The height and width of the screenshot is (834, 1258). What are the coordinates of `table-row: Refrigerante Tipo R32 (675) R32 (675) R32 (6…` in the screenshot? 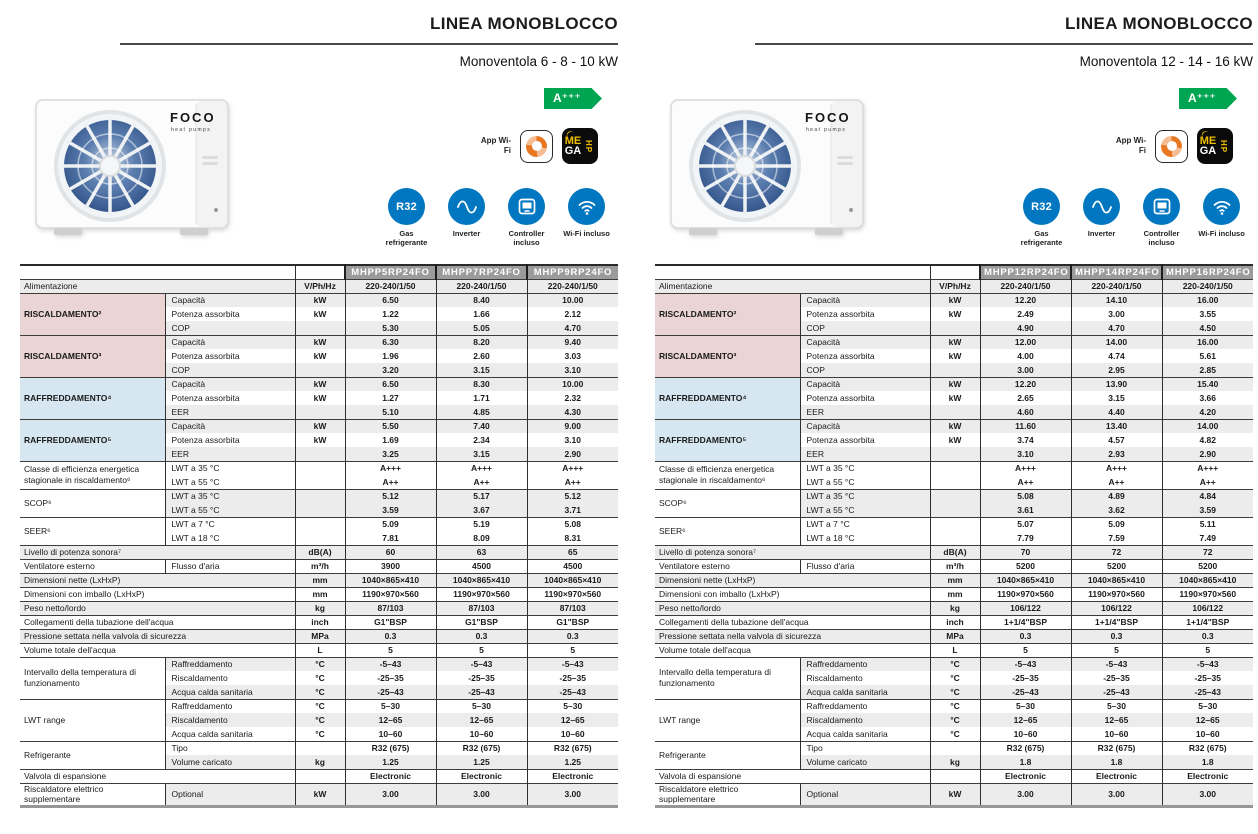 It's located at (954, 754).